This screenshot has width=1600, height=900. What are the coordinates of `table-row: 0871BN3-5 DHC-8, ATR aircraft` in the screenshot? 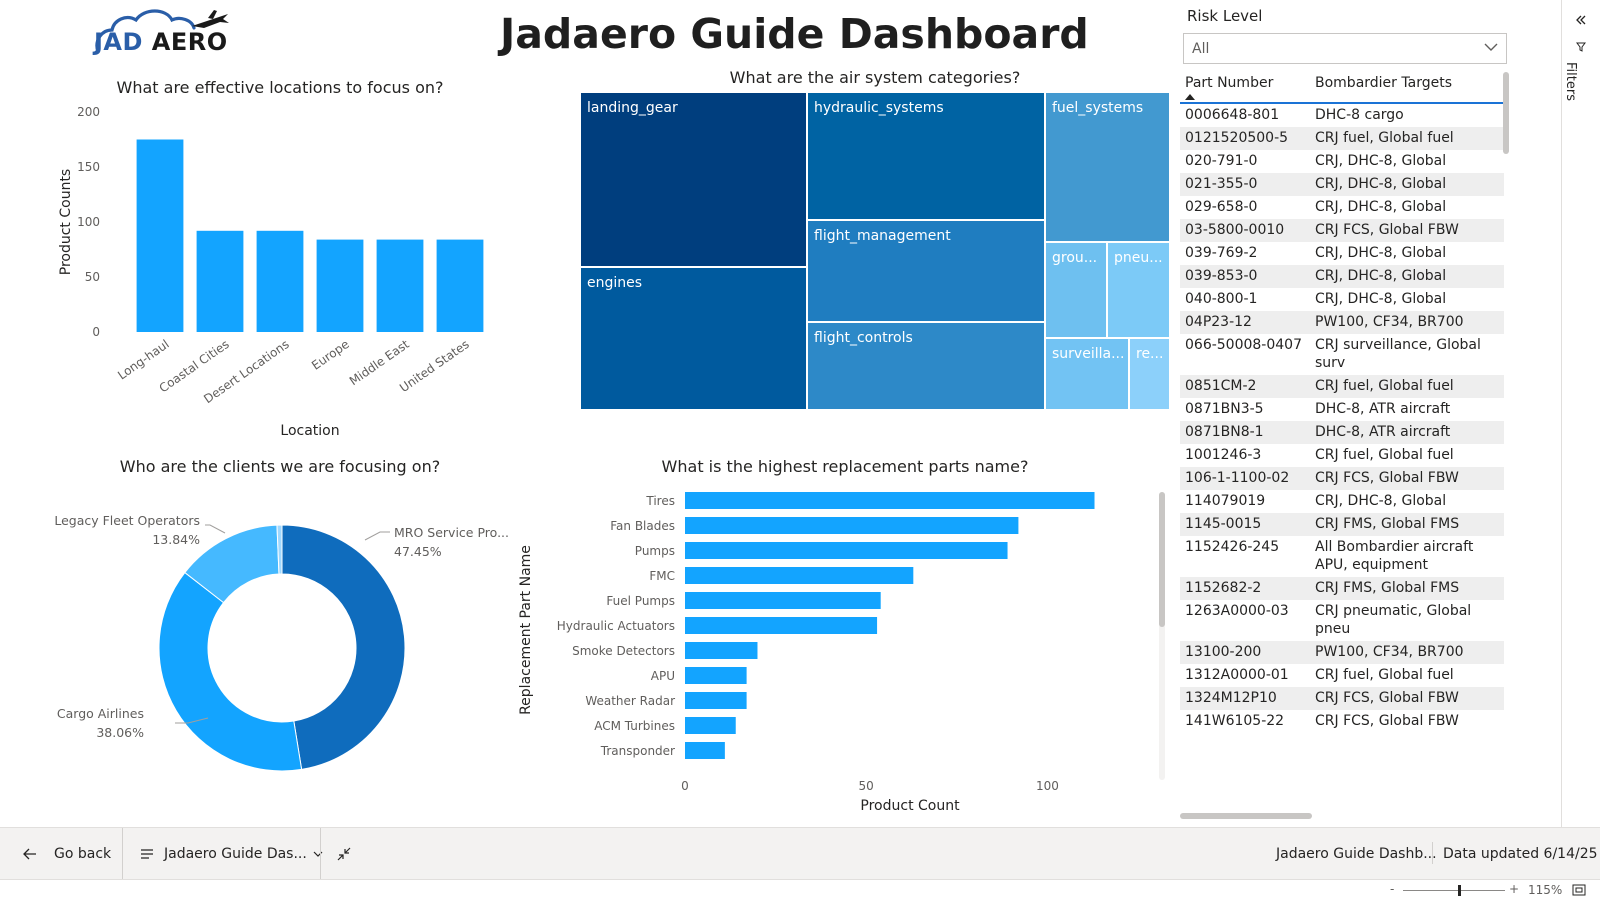 It's located at (1342, 409).